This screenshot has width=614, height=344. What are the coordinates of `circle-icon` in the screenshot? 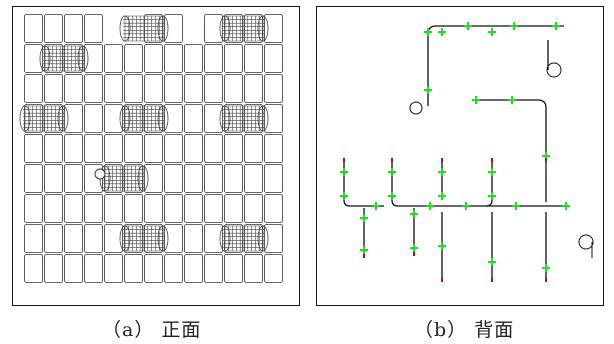 It's located at (416, 108).